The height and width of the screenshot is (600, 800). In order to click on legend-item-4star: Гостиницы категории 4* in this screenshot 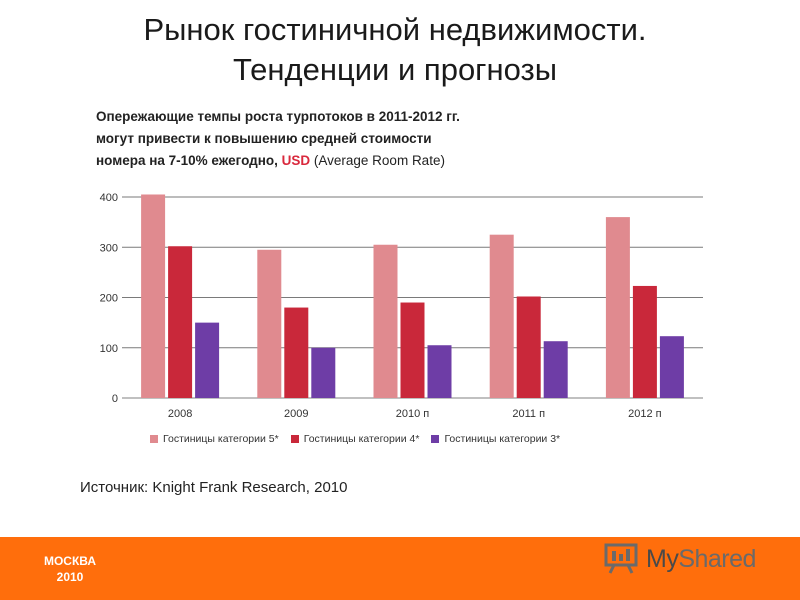, I will do `click(355, 439)`.